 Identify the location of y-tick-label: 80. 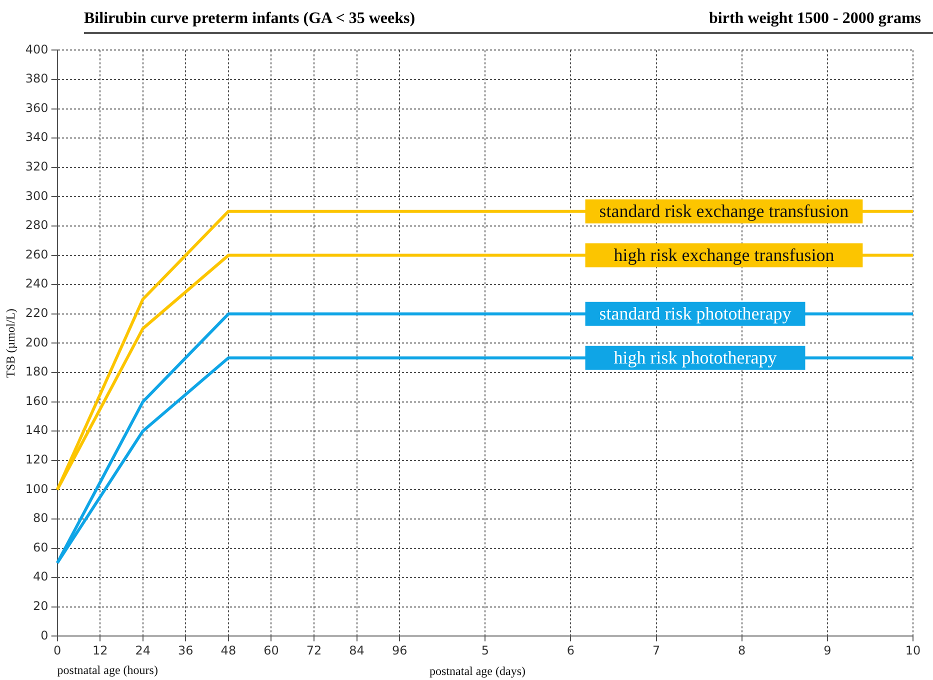
(40, 518).